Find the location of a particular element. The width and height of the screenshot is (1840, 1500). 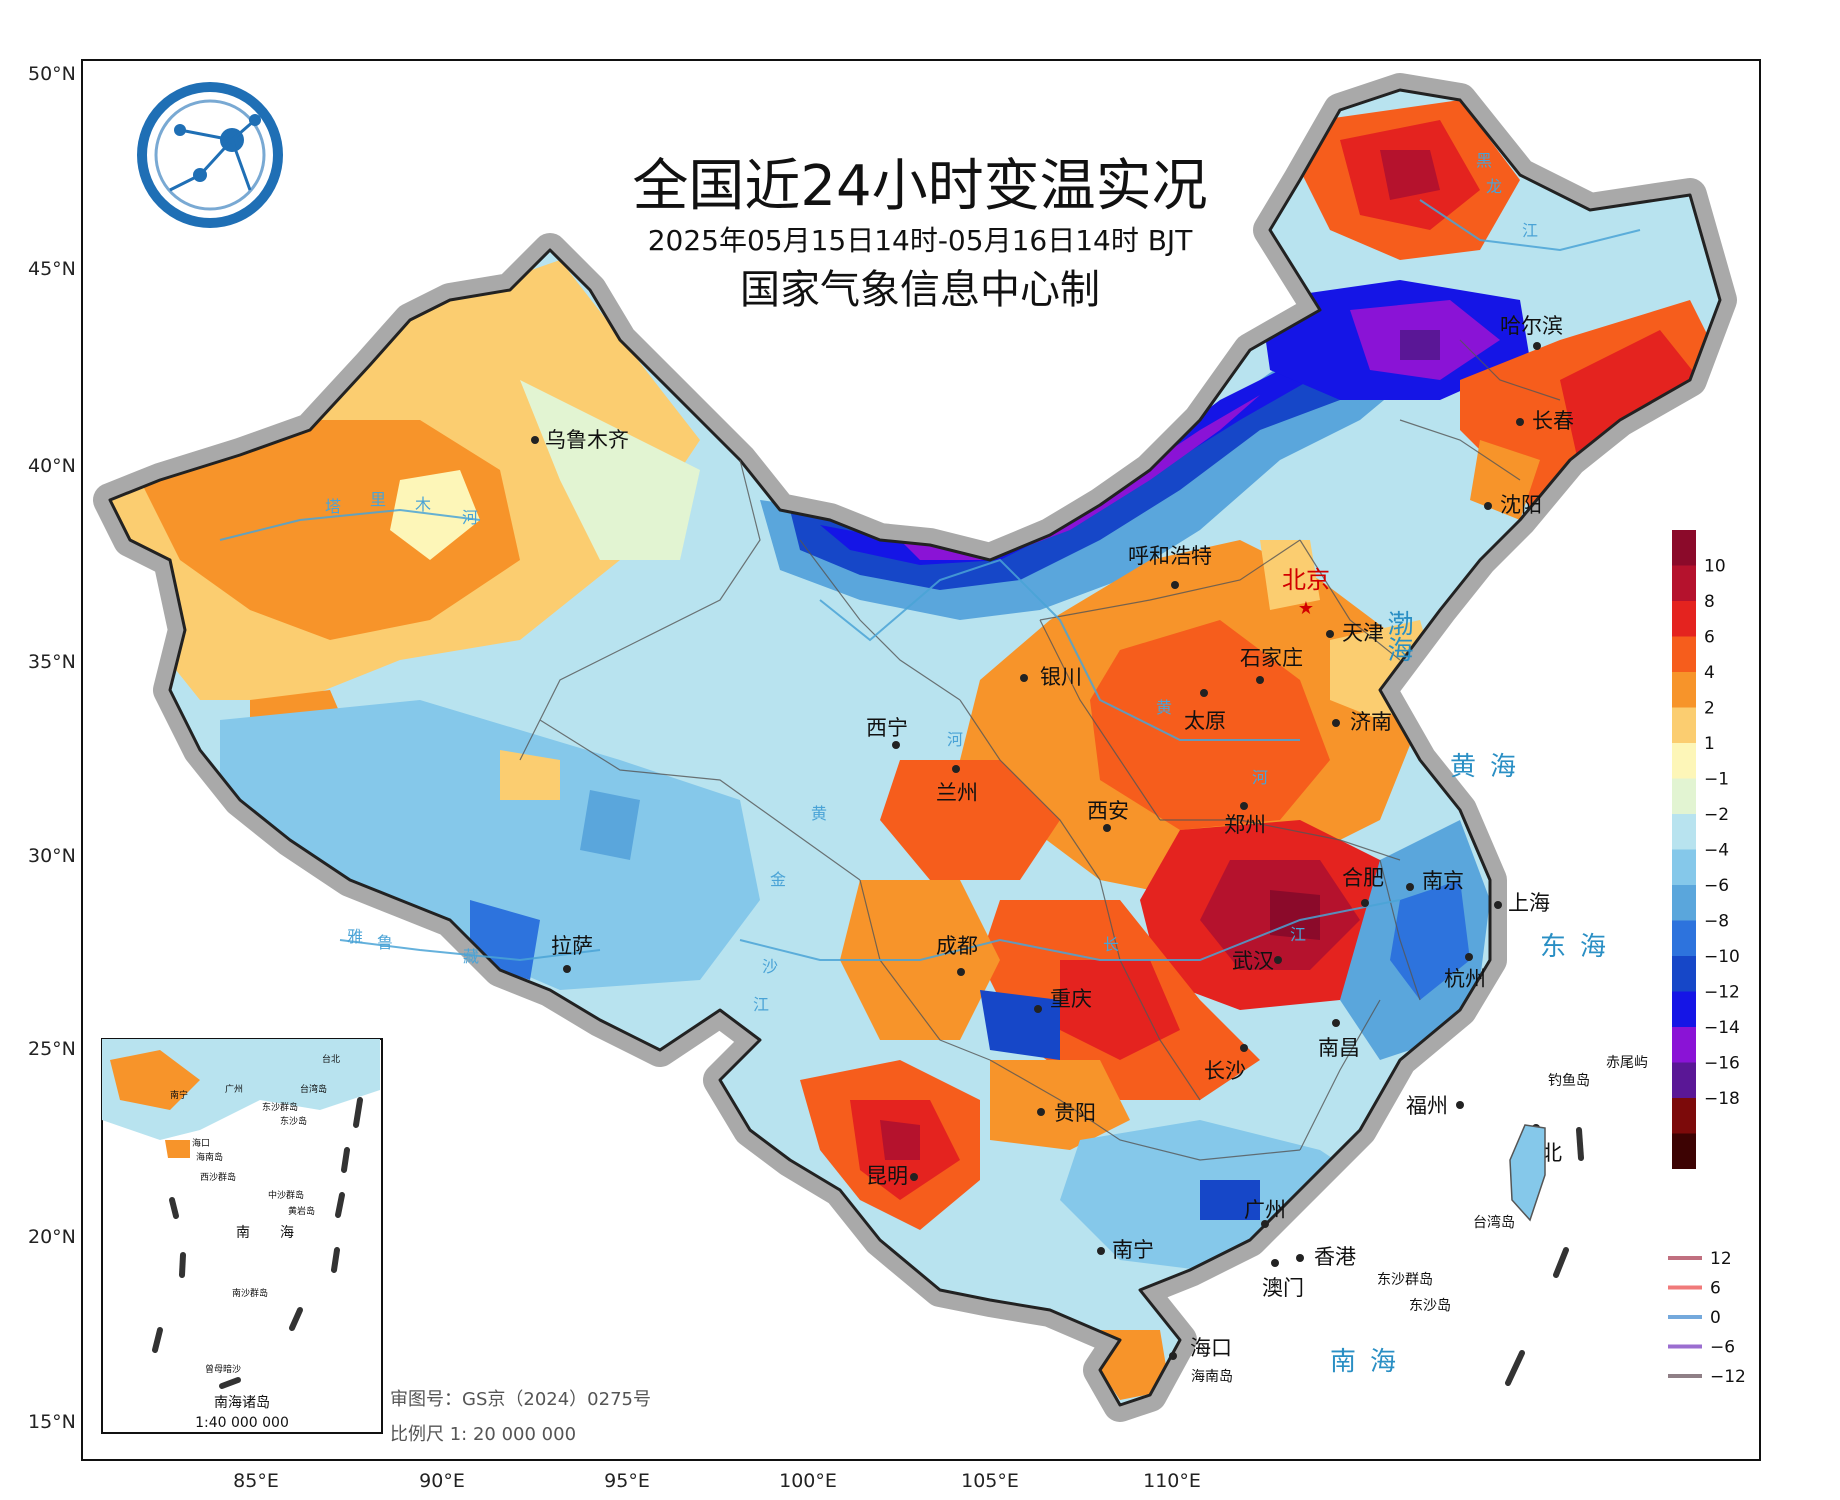

city-changsha: 长沙 is located at coordinates (1226, 1063).